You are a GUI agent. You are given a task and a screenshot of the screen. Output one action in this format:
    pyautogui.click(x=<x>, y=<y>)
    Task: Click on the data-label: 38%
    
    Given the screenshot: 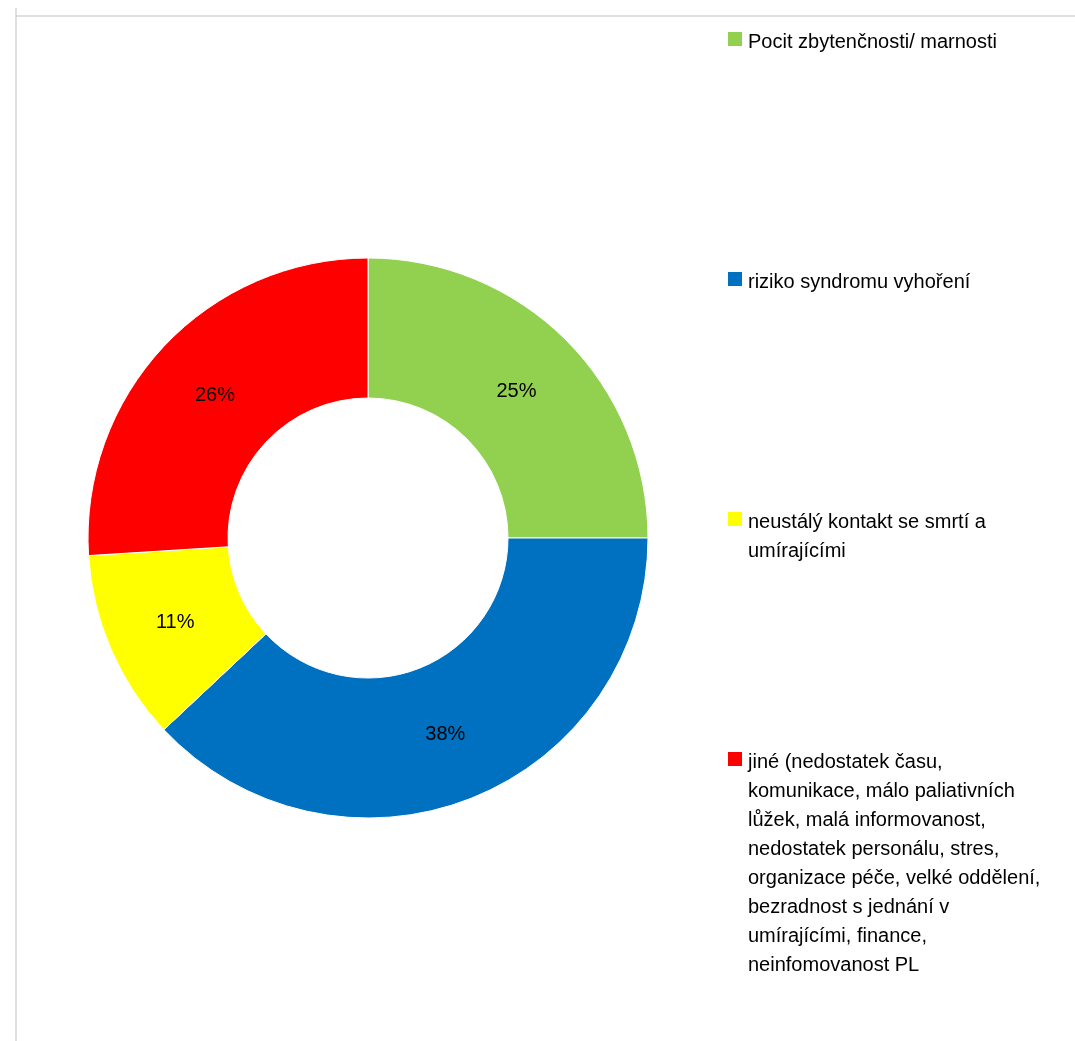 What is the action you would take?
    pyautogui.click(x=445, y=733)
    